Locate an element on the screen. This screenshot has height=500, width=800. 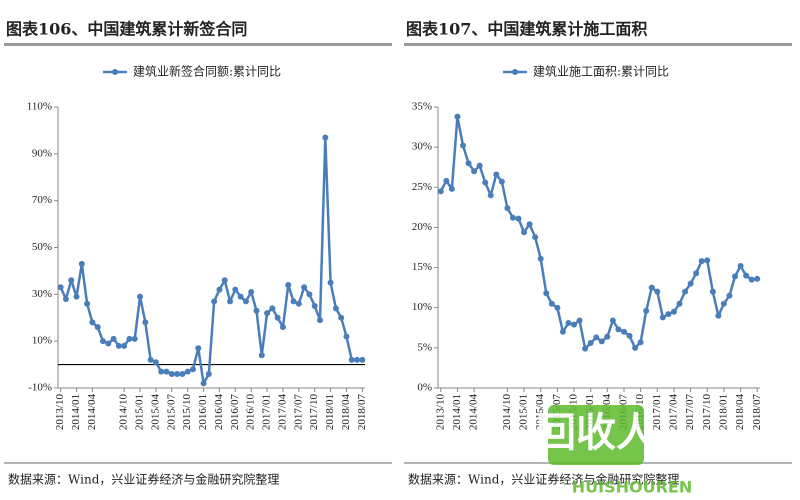
x-tick-label: 2018/07 is located at coordinates (362, 412).